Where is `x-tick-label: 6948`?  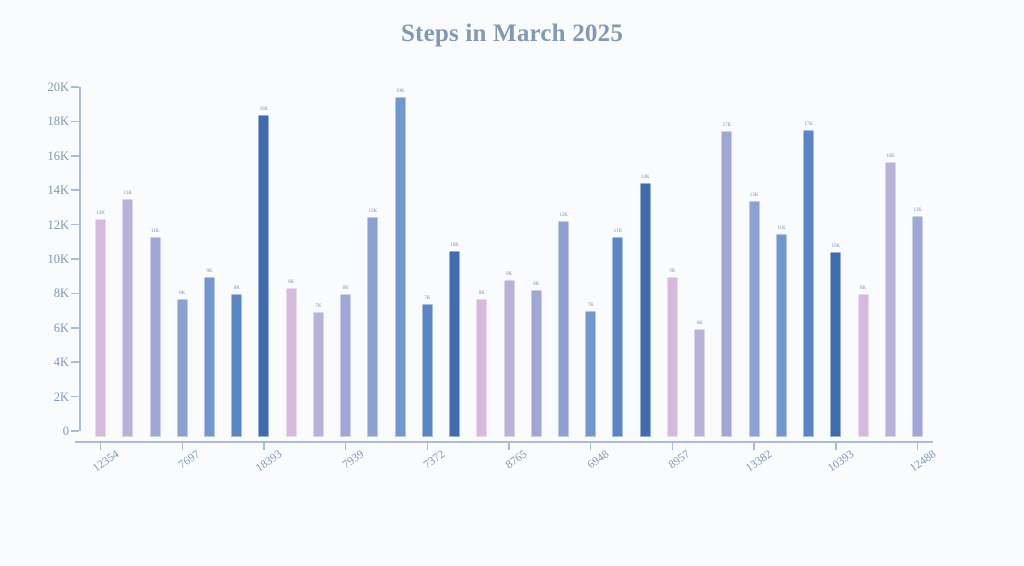
x-tick-label: 6948 is located at coordinates (598, 460).